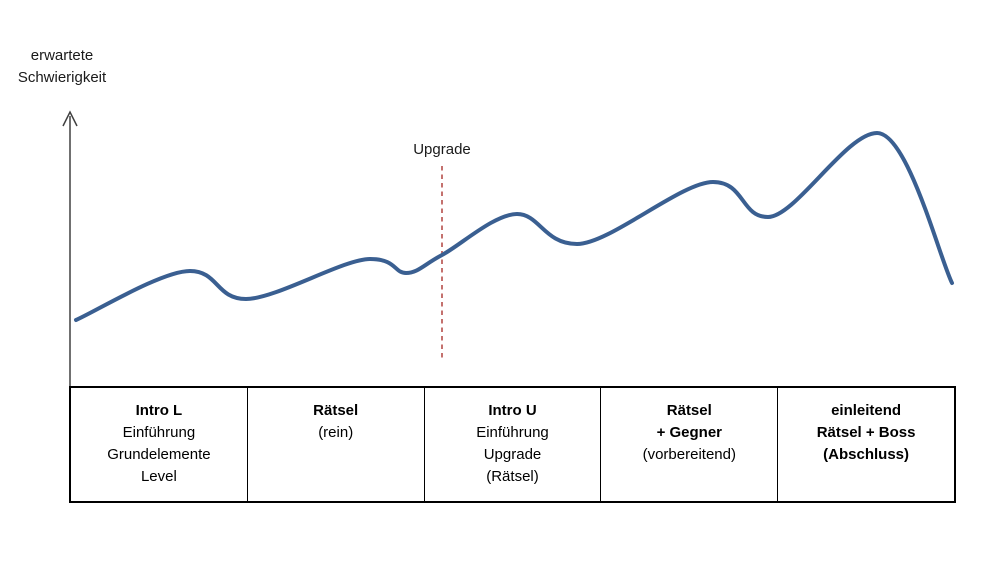 Image resolution: width=1002 pixels, height=564 pixels. What do you see at coordinates (336, 432) in the screenshot?
I see `phase-line: (rein)` at bounding box center [336, 432].